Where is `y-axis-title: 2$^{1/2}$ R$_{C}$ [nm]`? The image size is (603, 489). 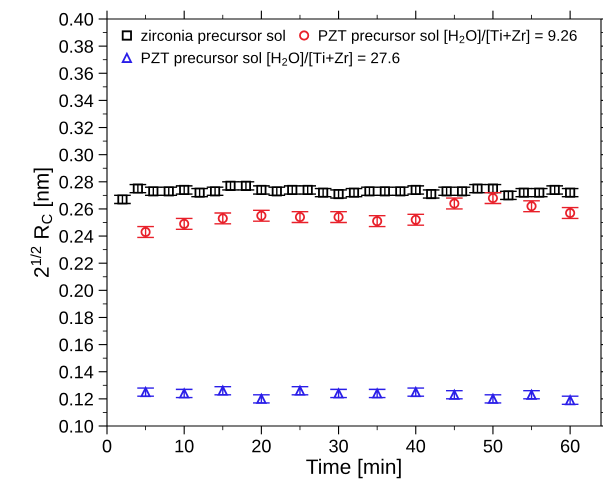
y-axis-title: 2$^{1/2}$ R$_{C}$ [nm] is located at coordinates (41, 222).